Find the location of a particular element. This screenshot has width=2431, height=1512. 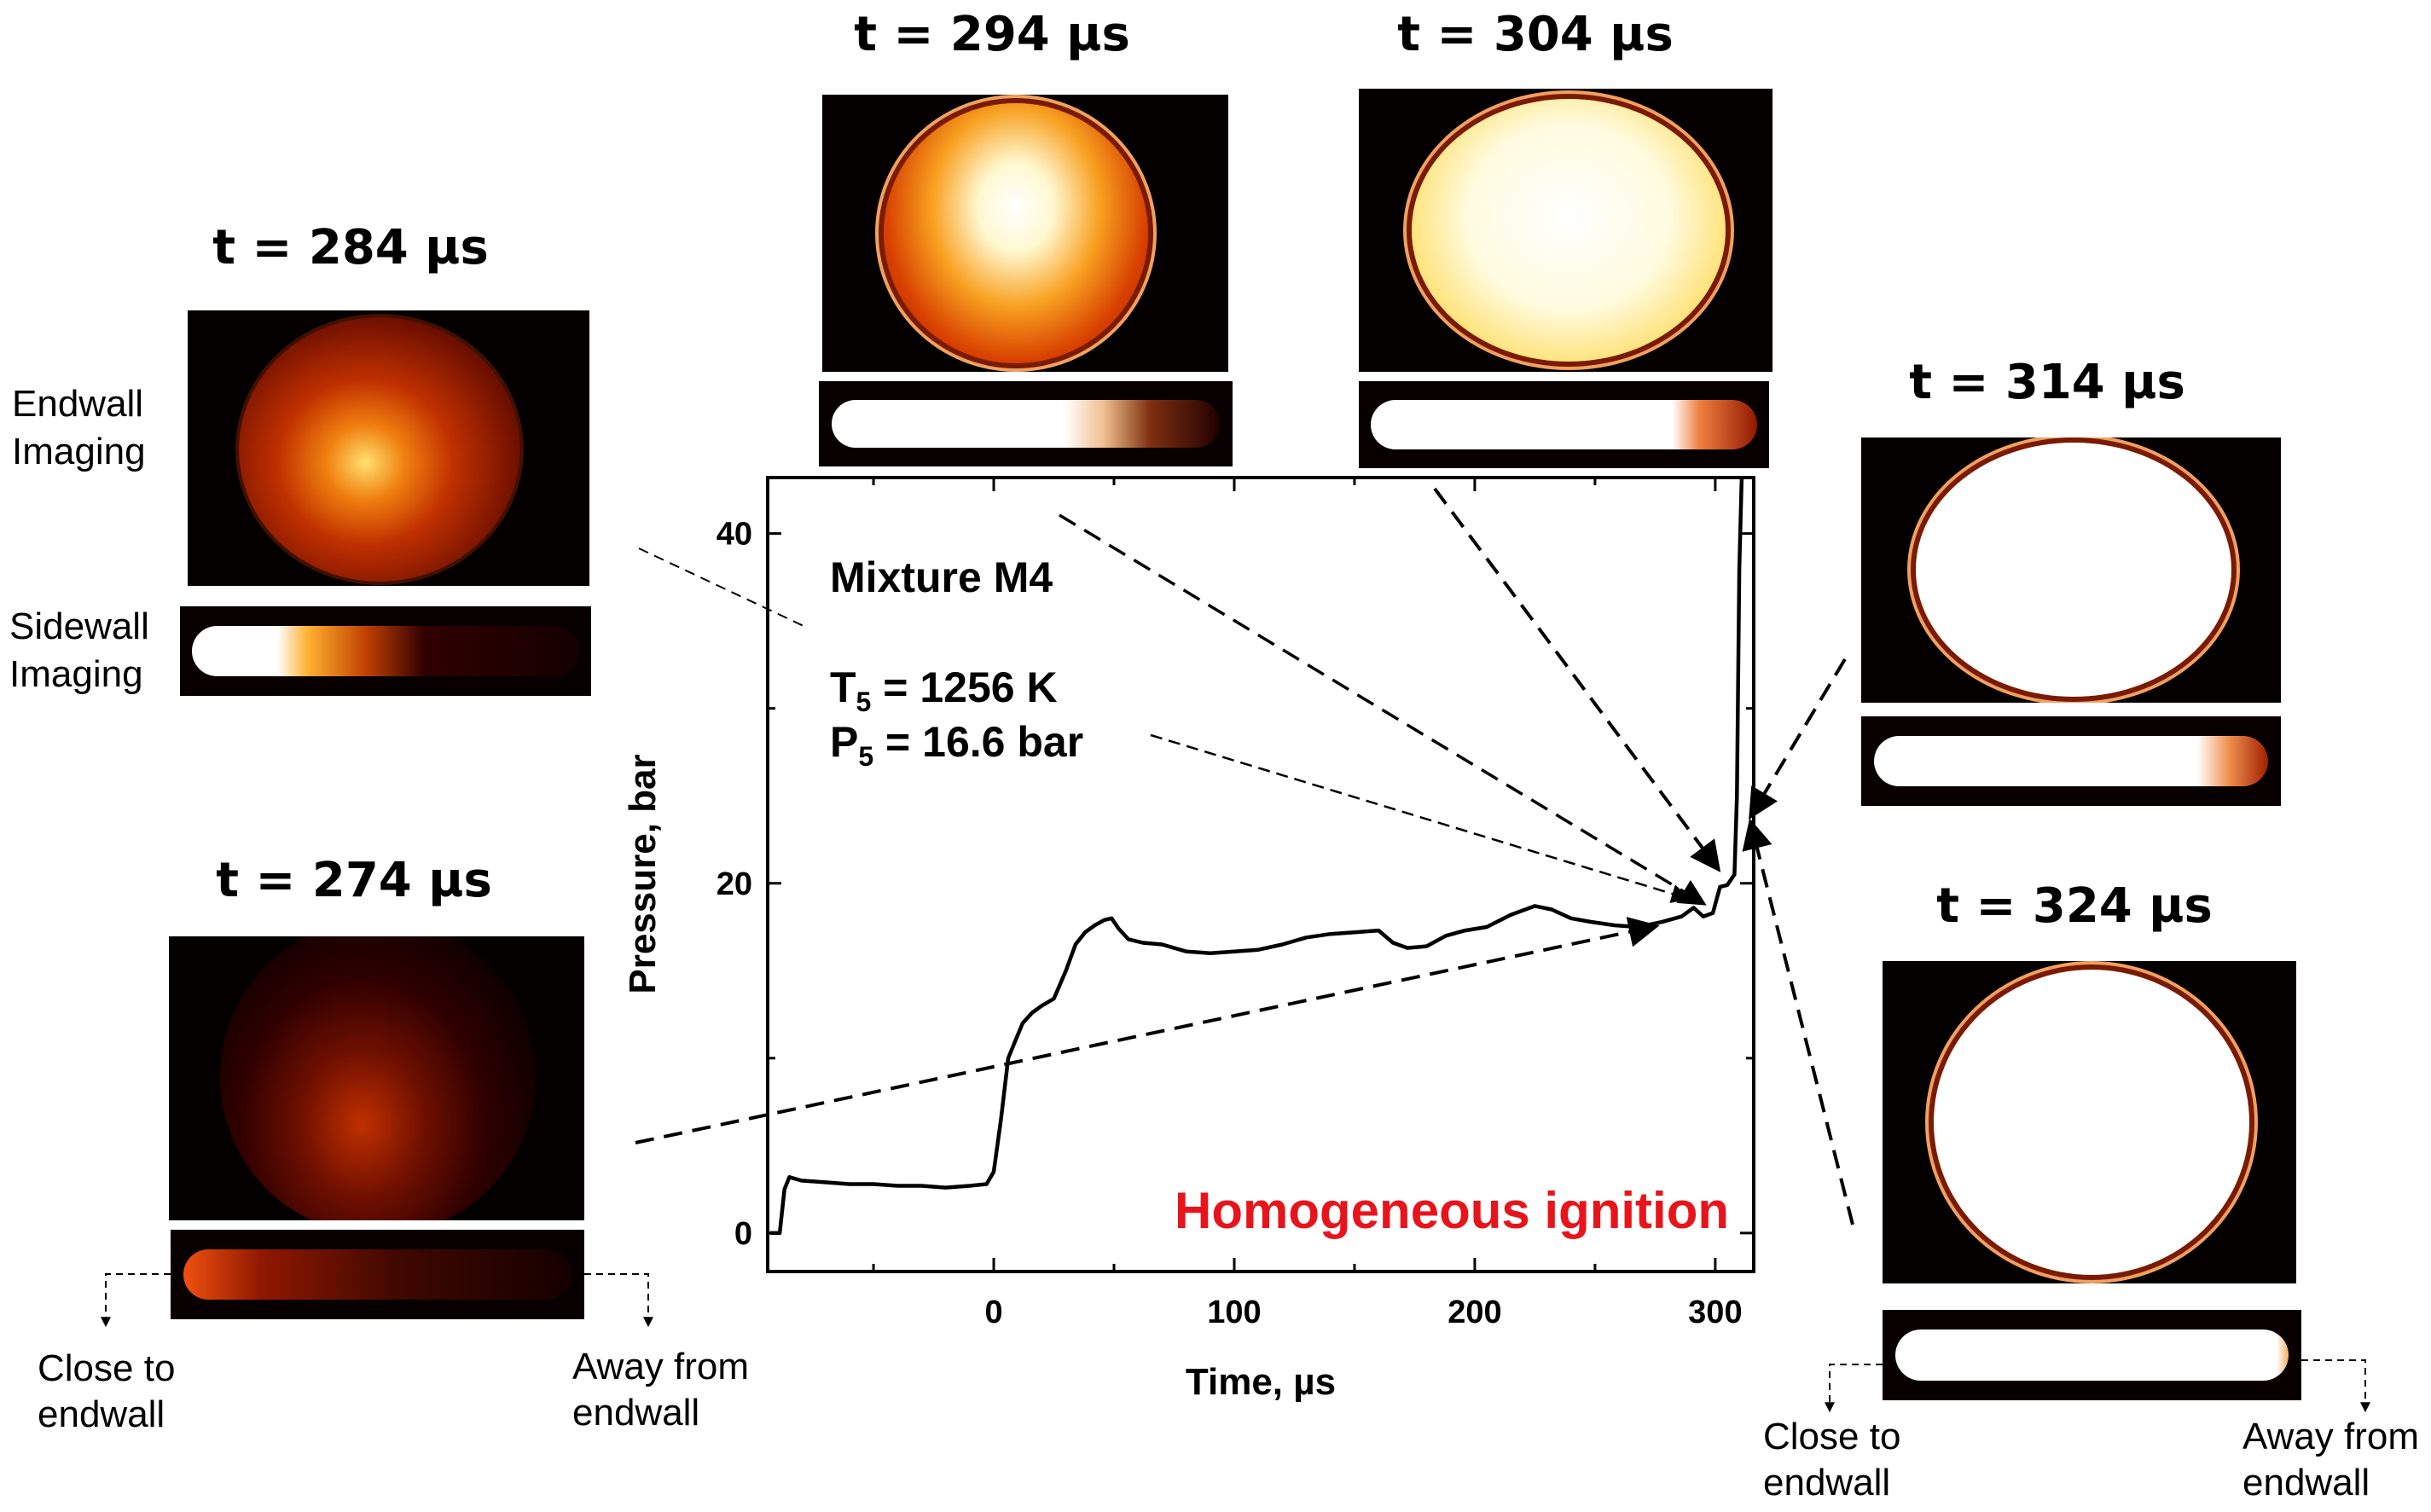

right-away-arrow is located at coordinates (2335, 1386).